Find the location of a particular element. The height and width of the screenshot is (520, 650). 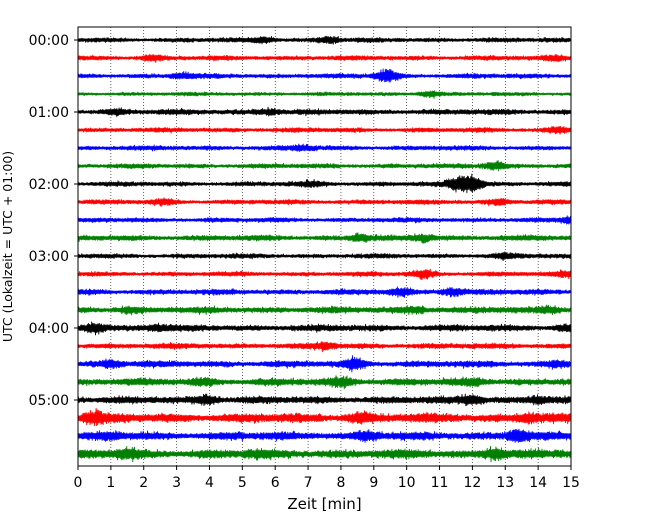

trace-02:00 is located at coordinates (324, 183).